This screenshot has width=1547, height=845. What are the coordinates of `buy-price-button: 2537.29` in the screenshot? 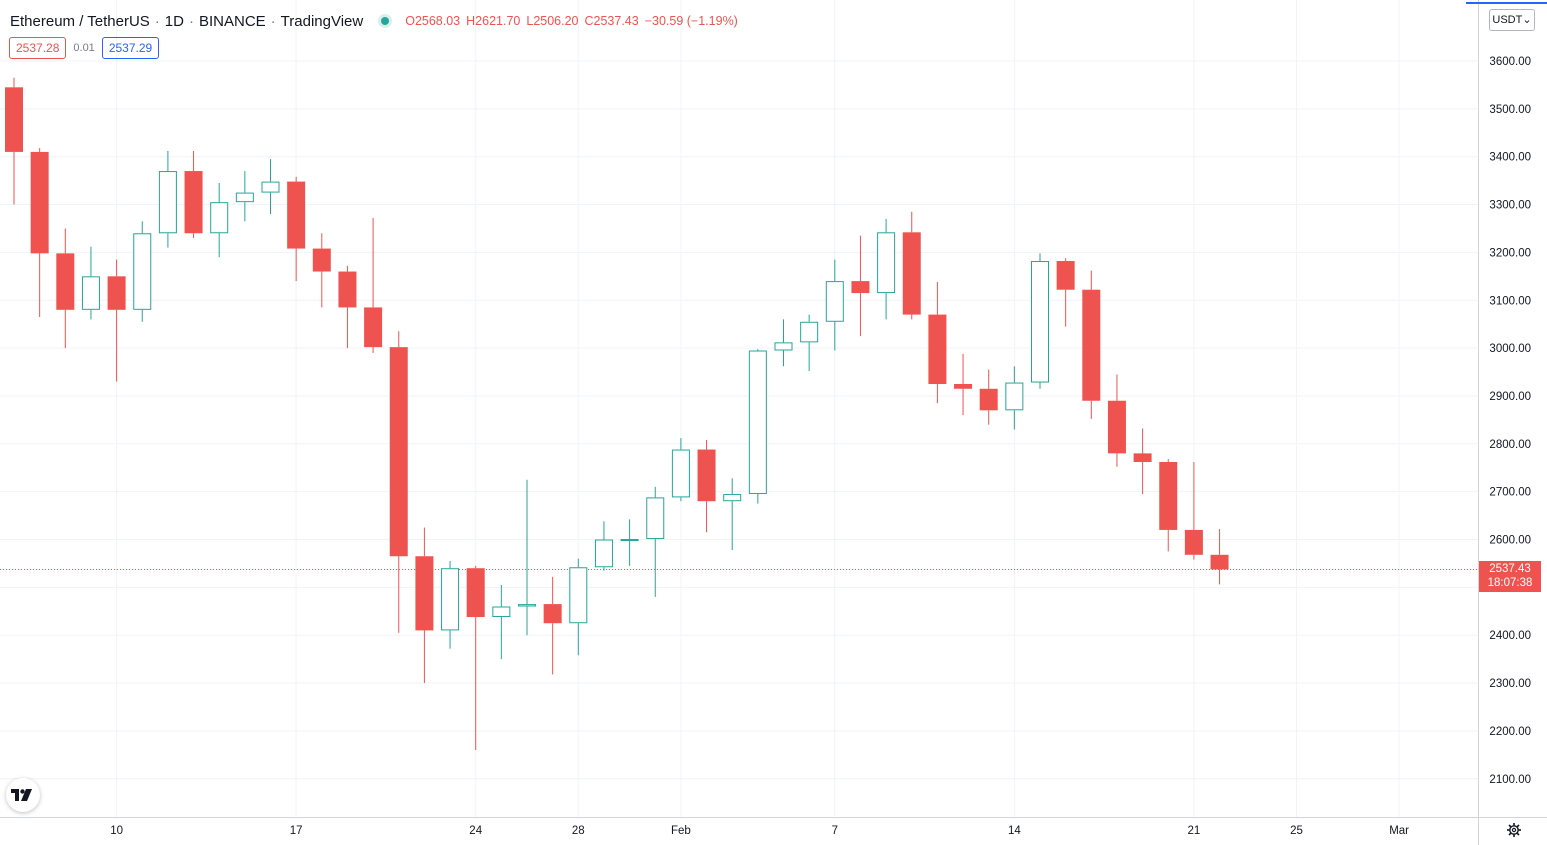 It's located at (130, 48).